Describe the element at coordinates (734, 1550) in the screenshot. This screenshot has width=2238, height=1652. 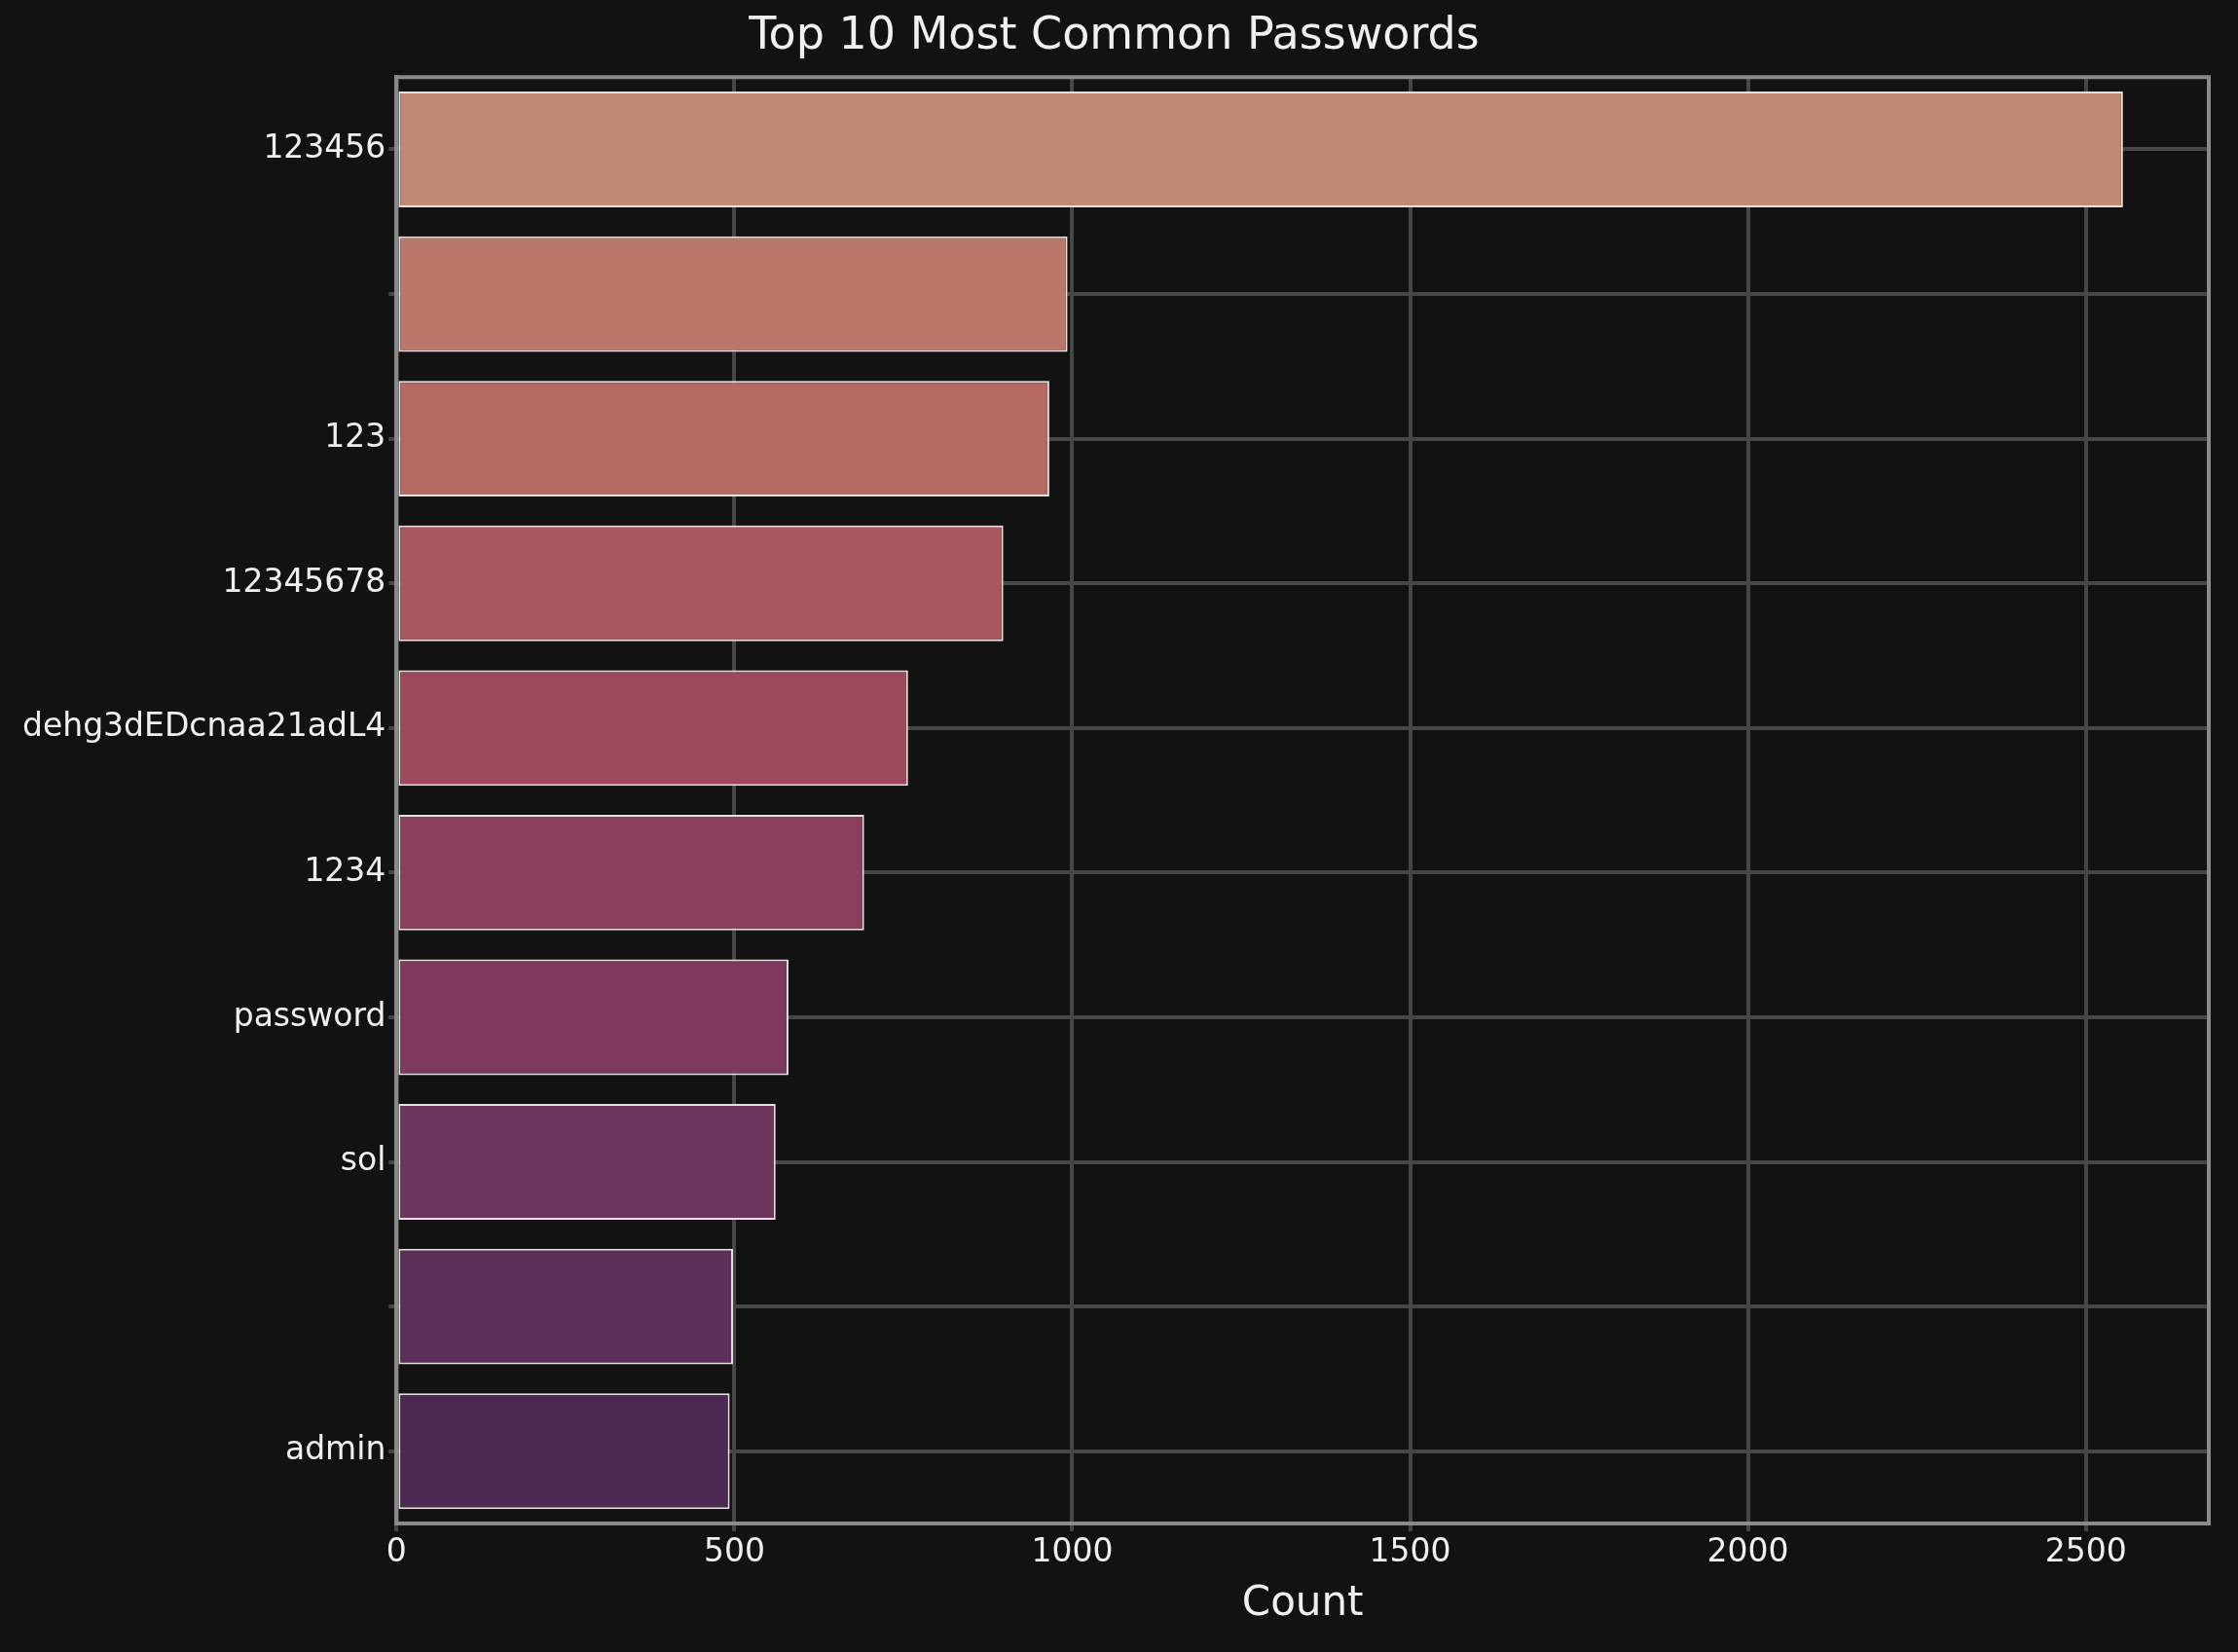
I see `x-tick-label: 500` at that location.